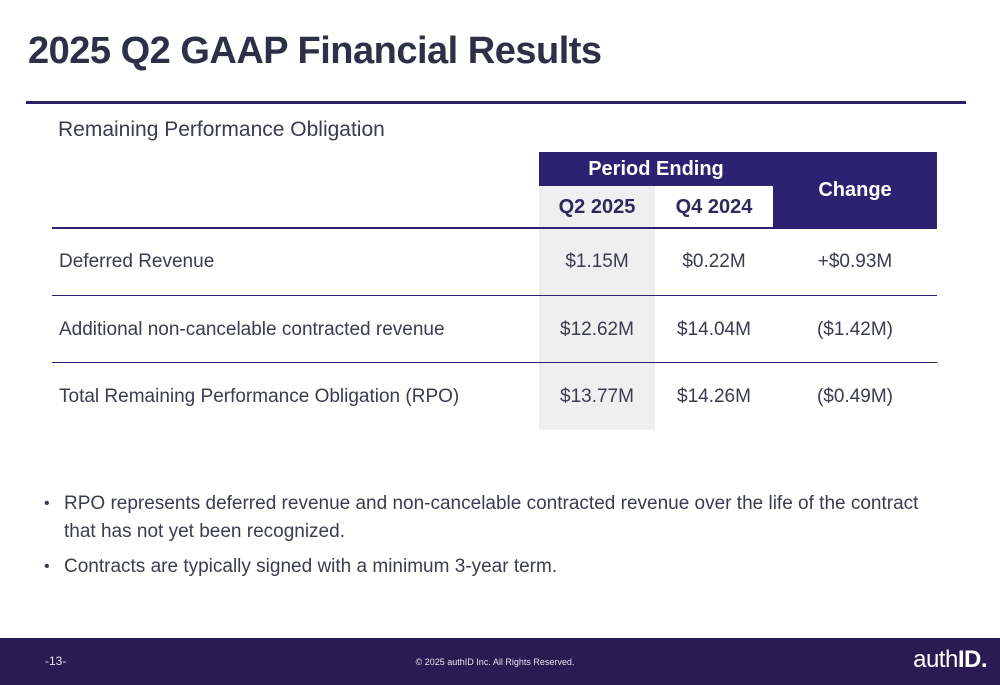  I want to click on change-header: Change, so click(855, 190).